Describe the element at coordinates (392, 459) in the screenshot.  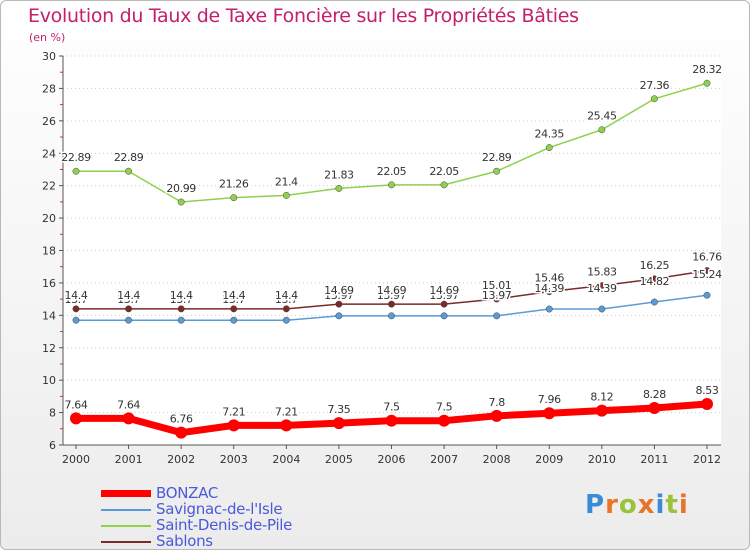
I see `x-tick-label: 2006` at that location.